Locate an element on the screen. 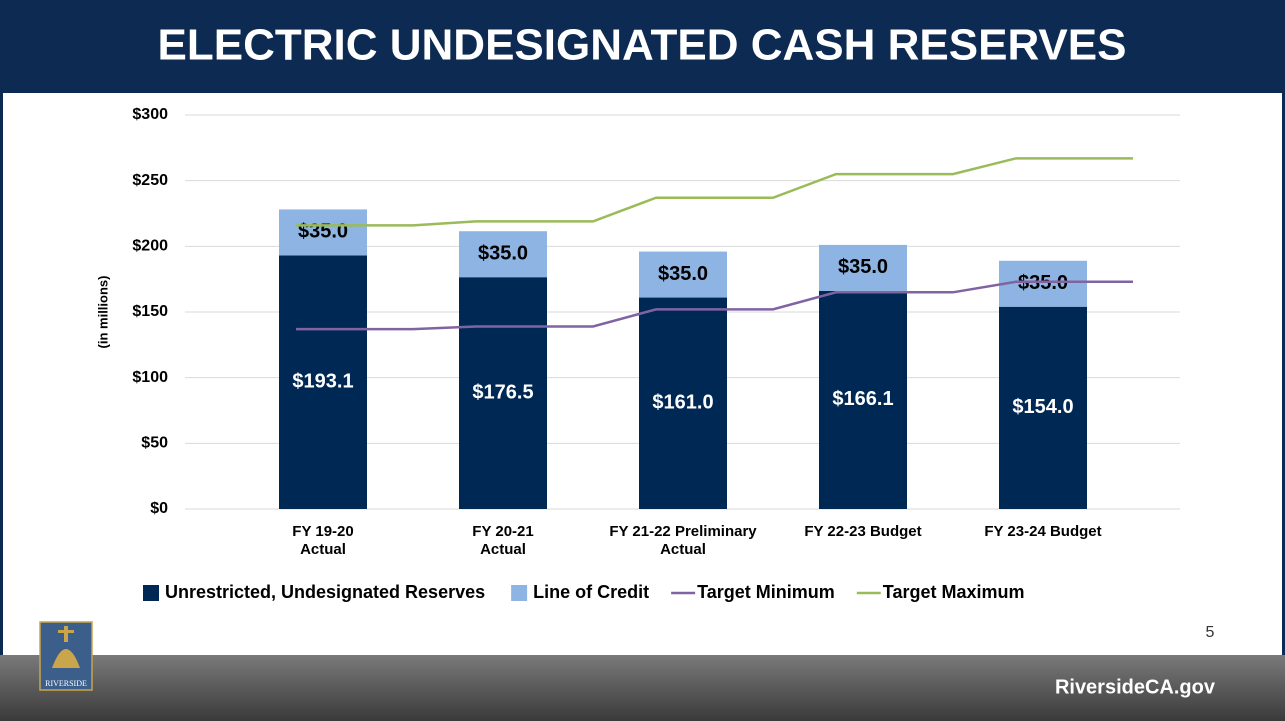 Image resolution: width=1285 pixels, height=721 pixels. y-tick-label: $250 is located at coordinates (150, 180).